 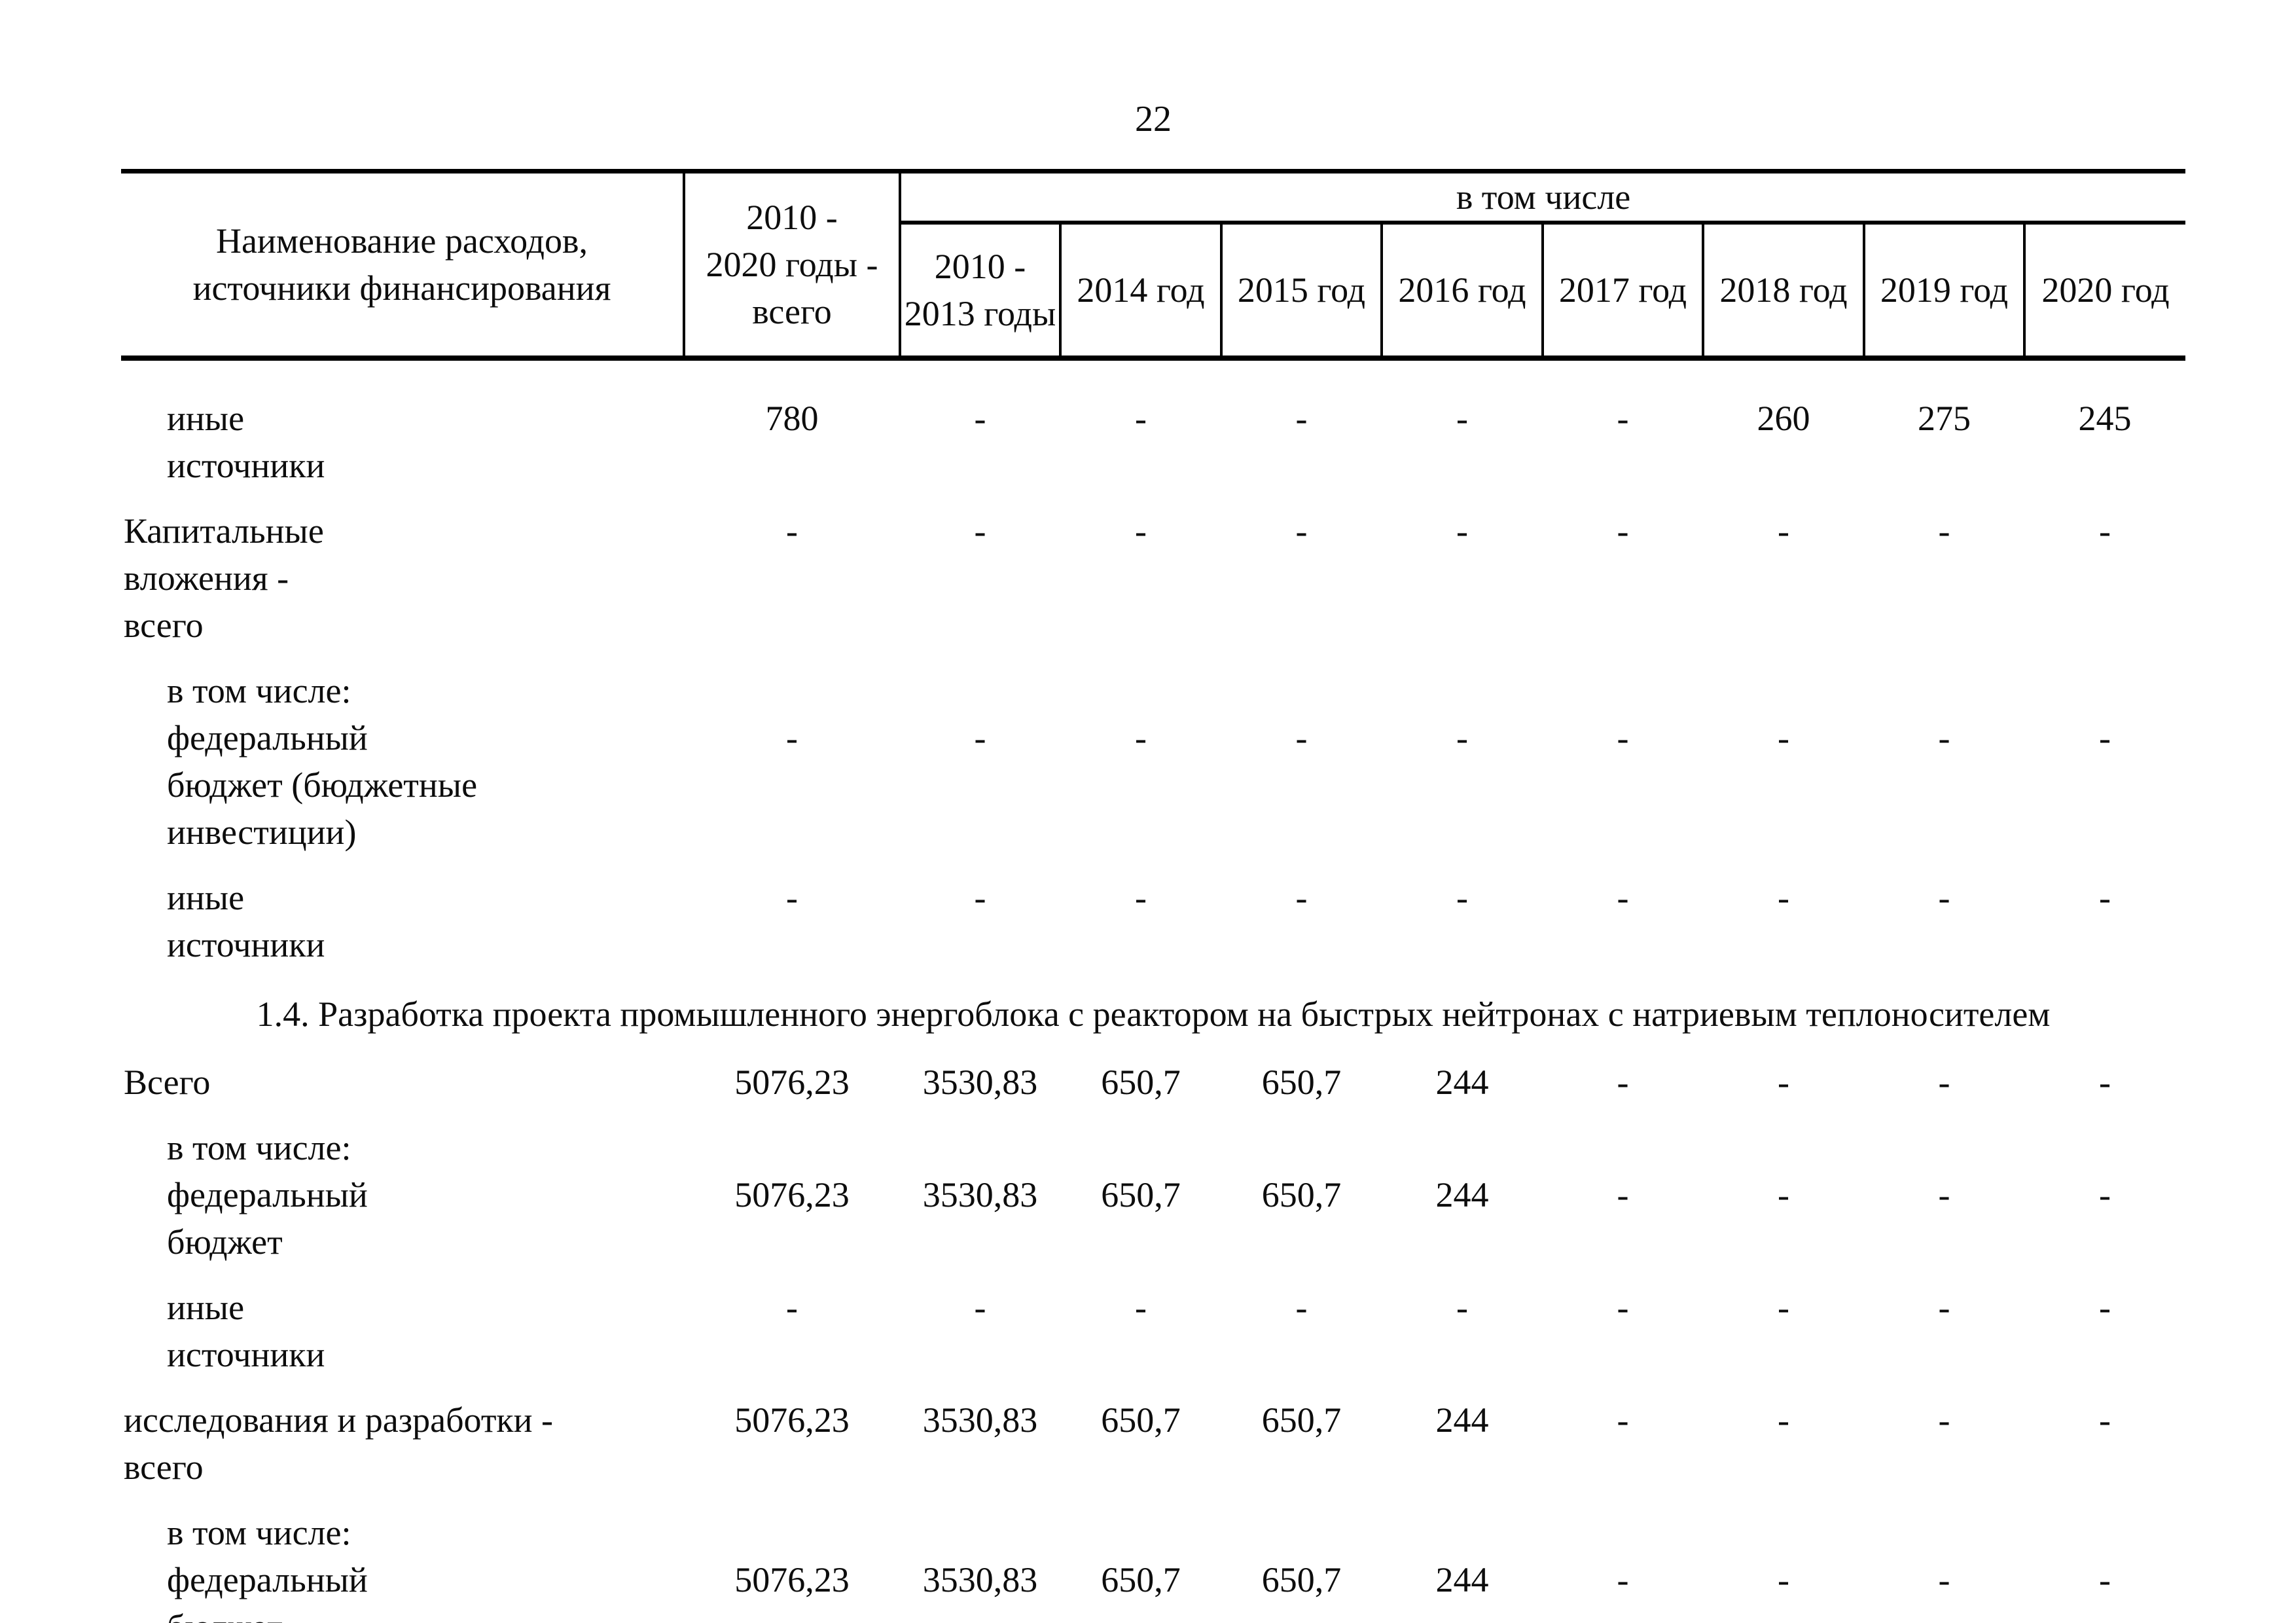 I want to click on header-year-2014: 2014 год, so click(x=1141, y=292).